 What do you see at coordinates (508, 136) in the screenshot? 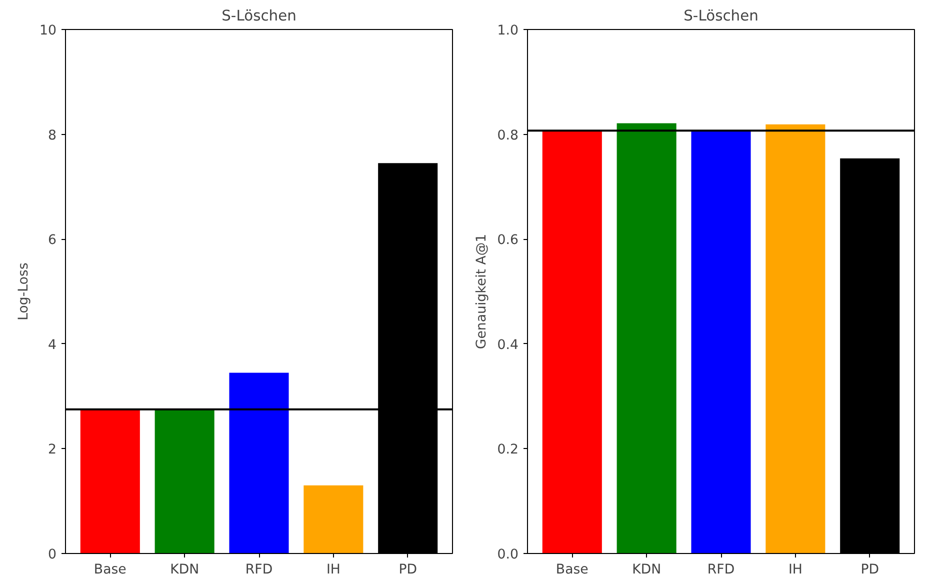
I see `y-tick-label: 0.8` at bounding box center [508, 136].